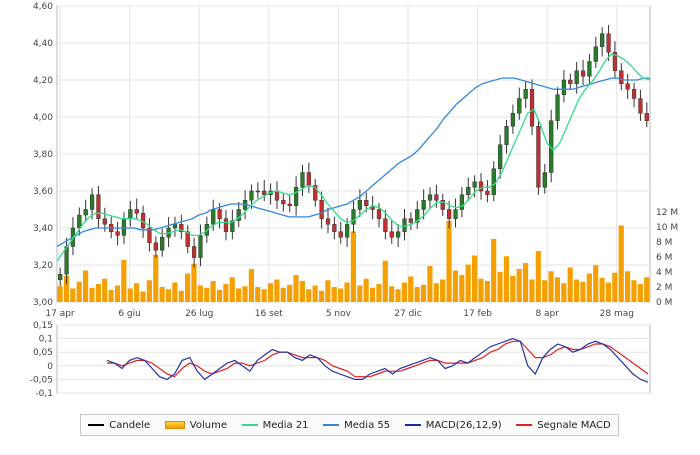 This screenshot has height=455, width=700. I want to click on macd-tick-label: -0,1, so click(44, 394).